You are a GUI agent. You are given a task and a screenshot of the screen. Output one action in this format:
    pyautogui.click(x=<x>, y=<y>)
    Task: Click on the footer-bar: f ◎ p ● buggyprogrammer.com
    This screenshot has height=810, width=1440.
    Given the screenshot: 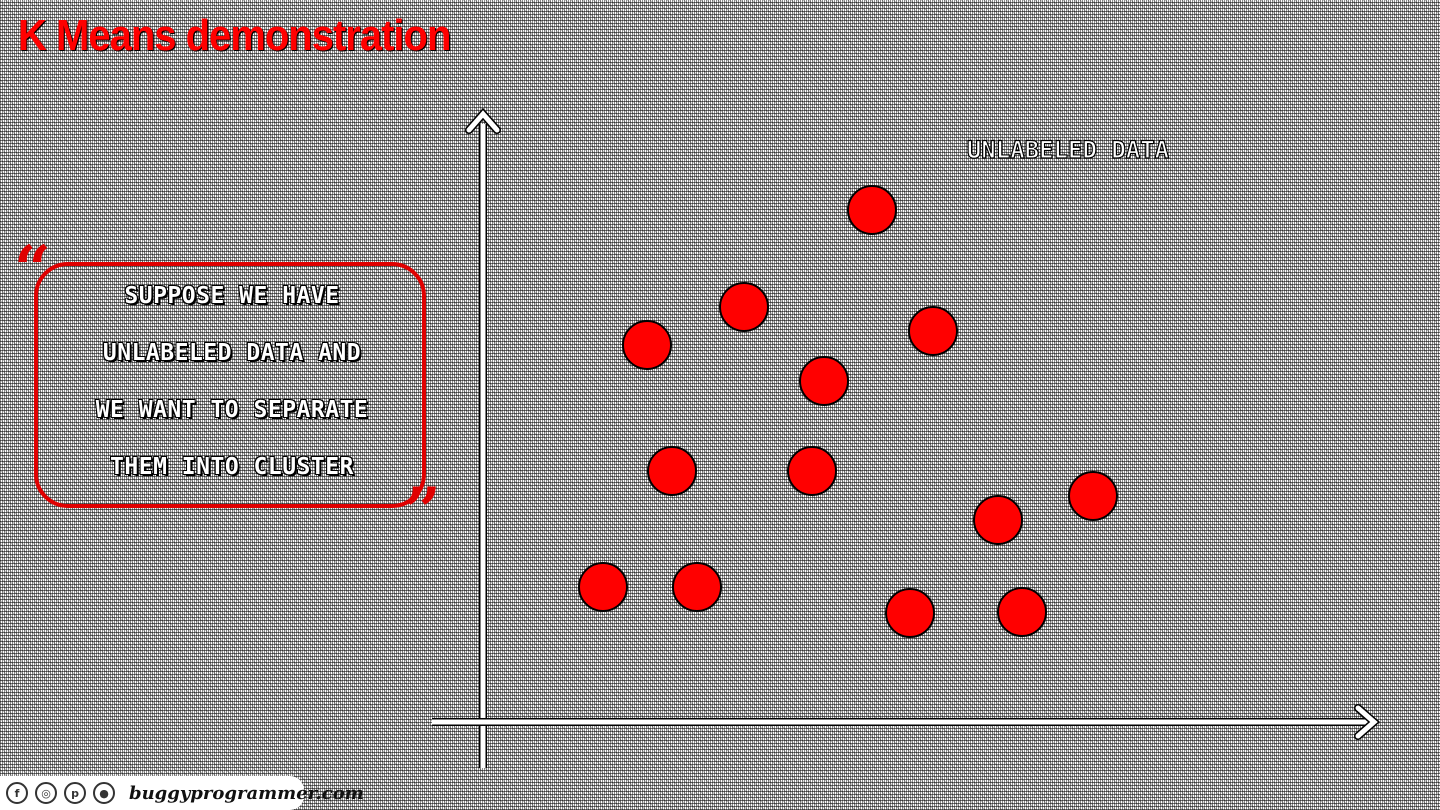 What is the action you would take?
    pyautogui.click(x=182, y=793)
    